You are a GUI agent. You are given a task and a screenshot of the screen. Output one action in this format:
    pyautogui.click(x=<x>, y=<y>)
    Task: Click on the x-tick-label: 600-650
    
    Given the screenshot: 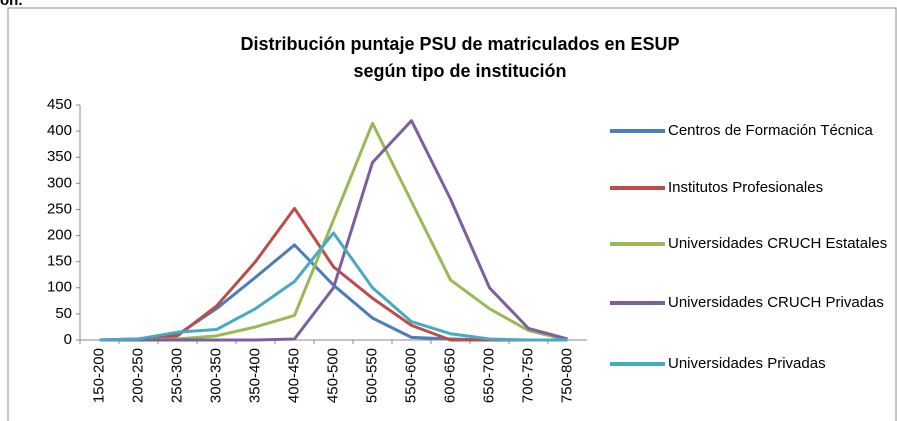 What is the action you would take?
    pyautogui.click(x=449, y=375)
    